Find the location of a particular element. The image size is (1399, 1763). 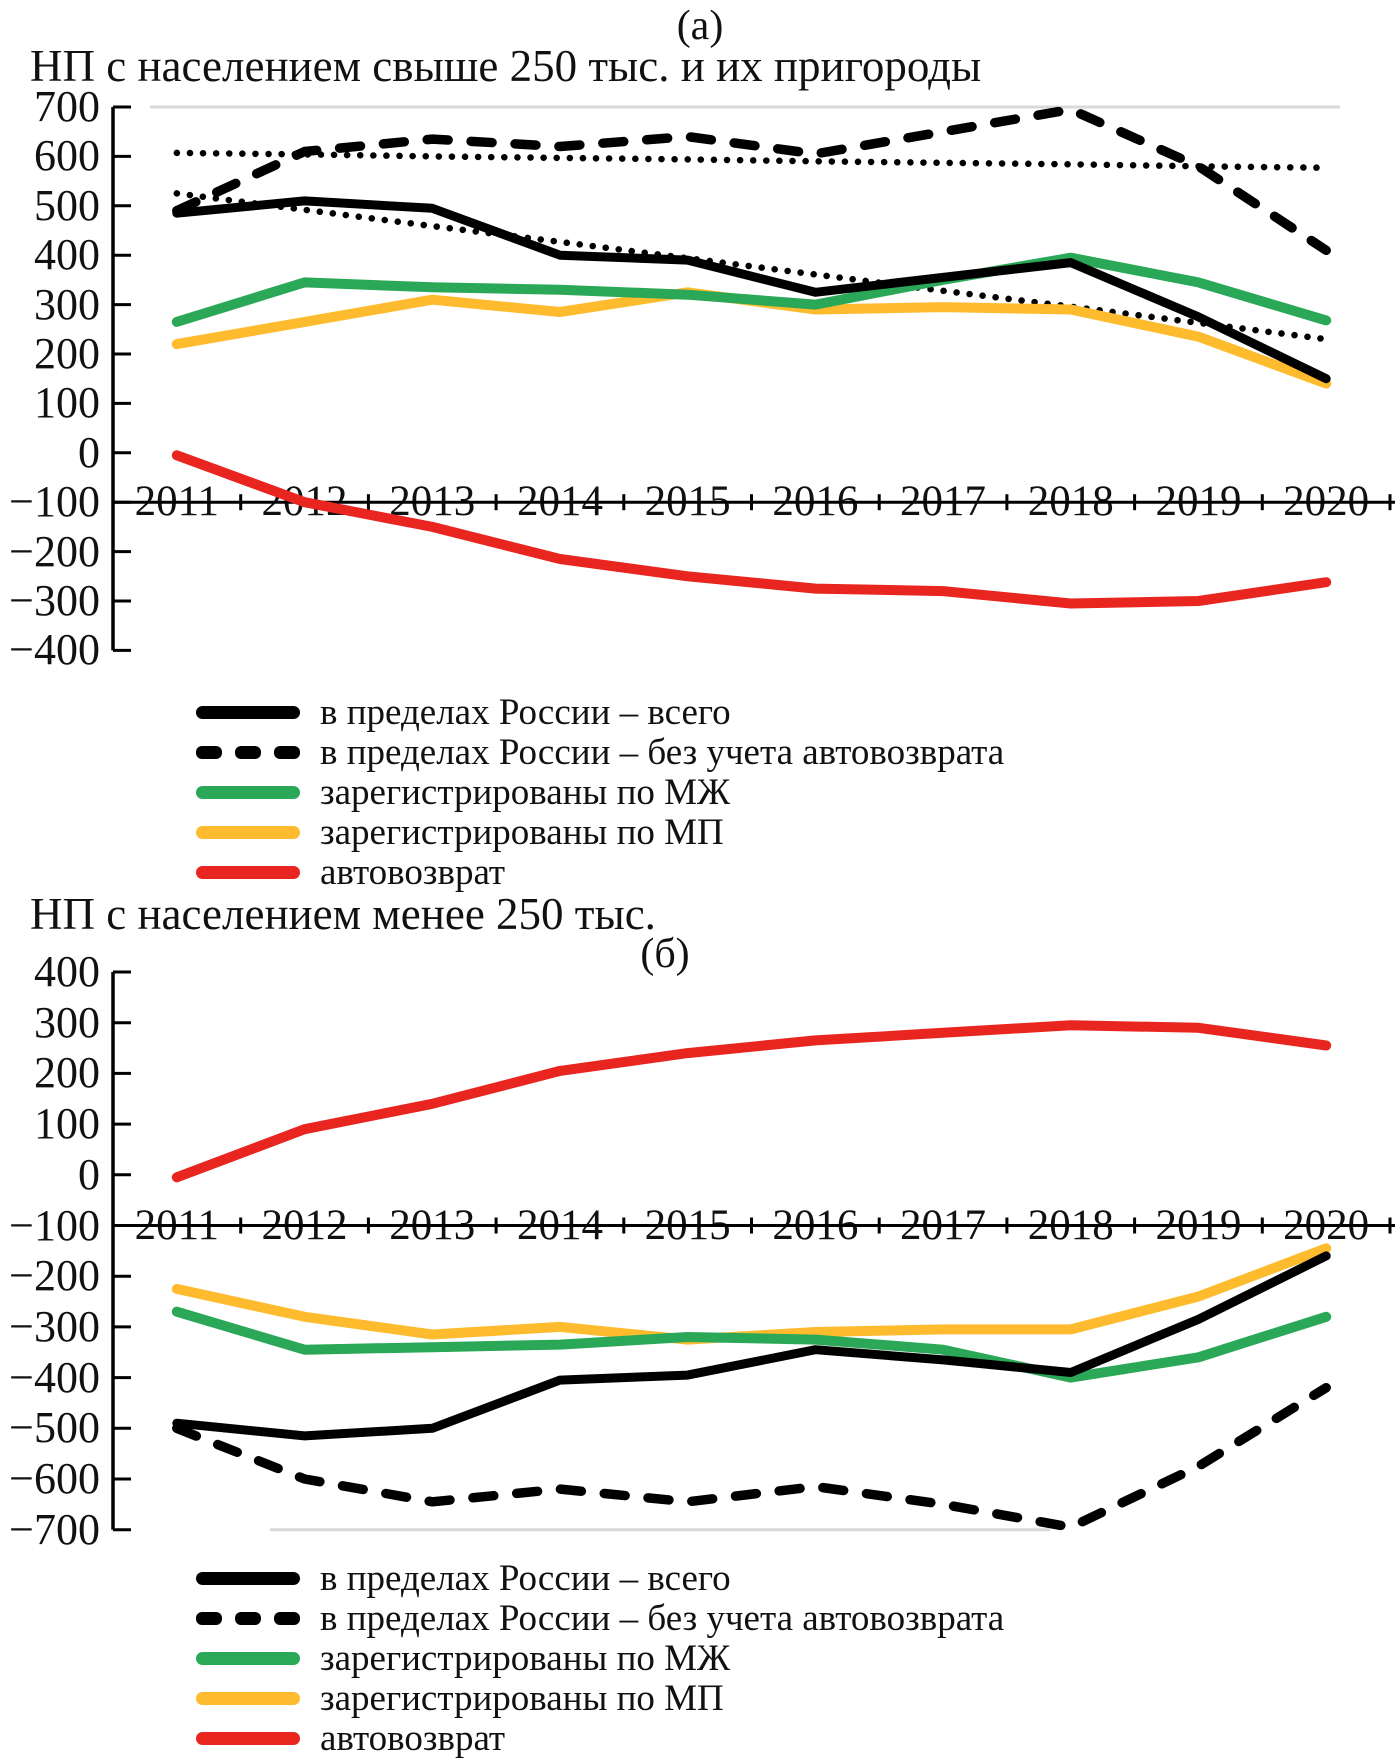

y-tick-label: 600 is located at coordinates (67, 156).